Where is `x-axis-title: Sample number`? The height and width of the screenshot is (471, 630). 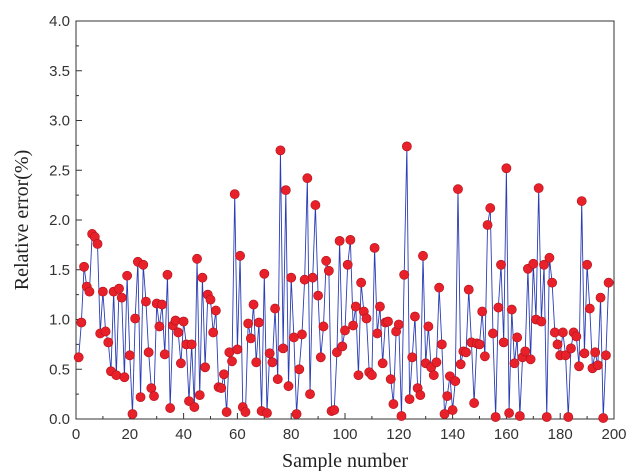
x-axis-title: Sample number is located at coordinates (345, 460).